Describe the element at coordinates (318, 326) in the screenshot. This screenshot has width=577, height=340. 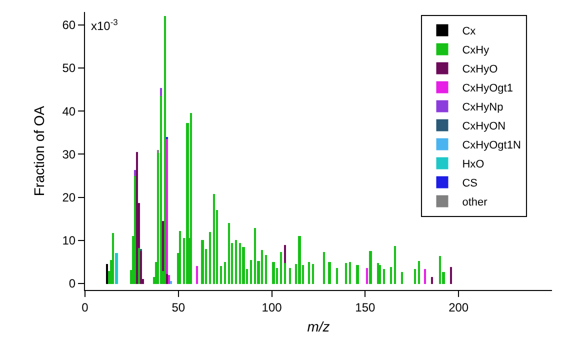
I see `x-axis-title: m/z` at that location.